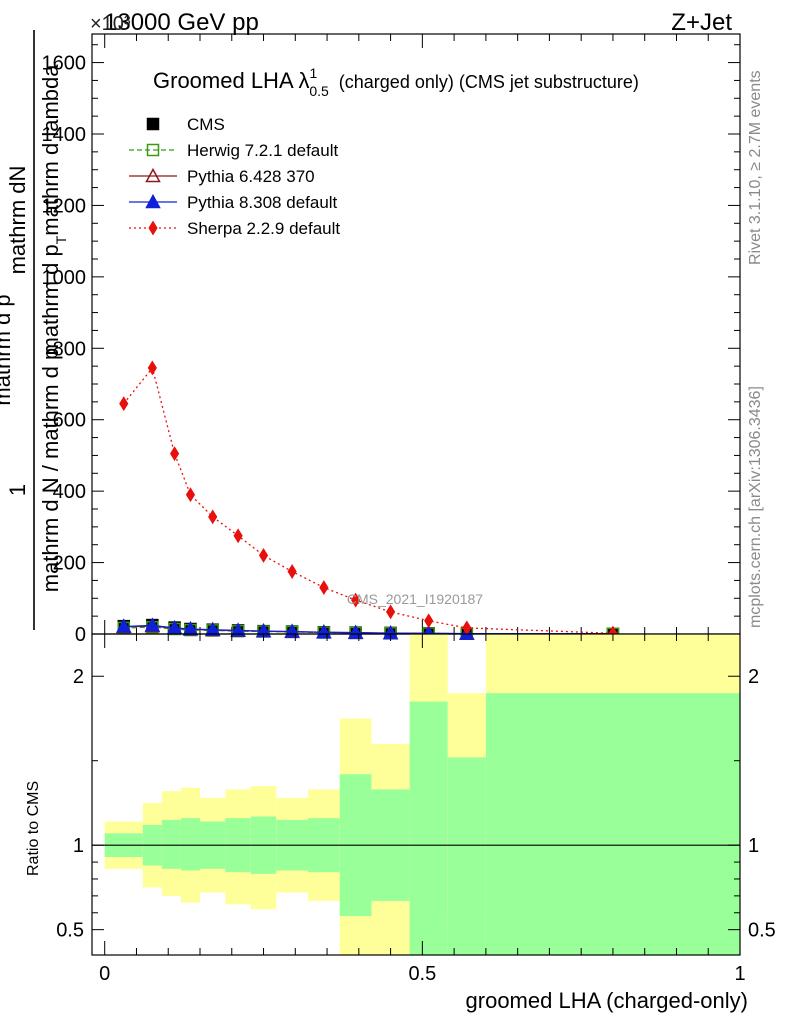 The width and height of the screenshot is (786, 1024). Describe the element at coordinates (69, 349) in the screenshot. I see `main-ytick-label-4: 800` at that location.